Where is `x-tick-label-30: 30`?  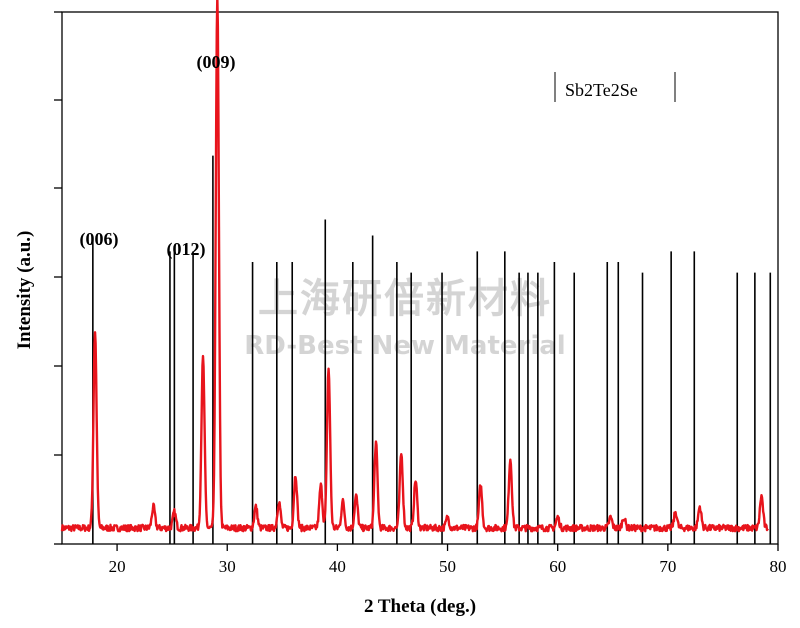
x-tick-label-30: 30 is located at coordinates (227, 566).